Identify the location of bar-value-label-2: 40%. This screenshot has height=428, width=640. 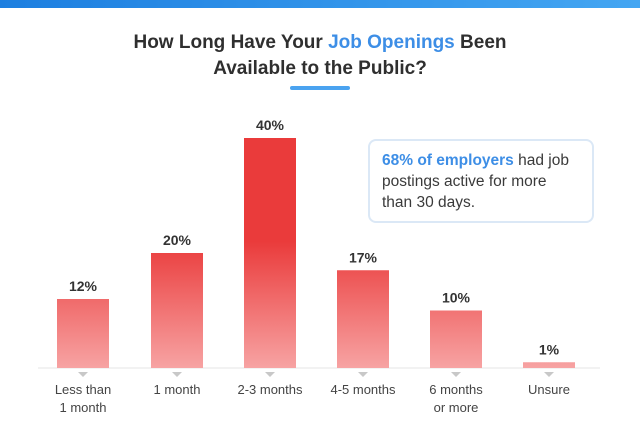
(270, 125).